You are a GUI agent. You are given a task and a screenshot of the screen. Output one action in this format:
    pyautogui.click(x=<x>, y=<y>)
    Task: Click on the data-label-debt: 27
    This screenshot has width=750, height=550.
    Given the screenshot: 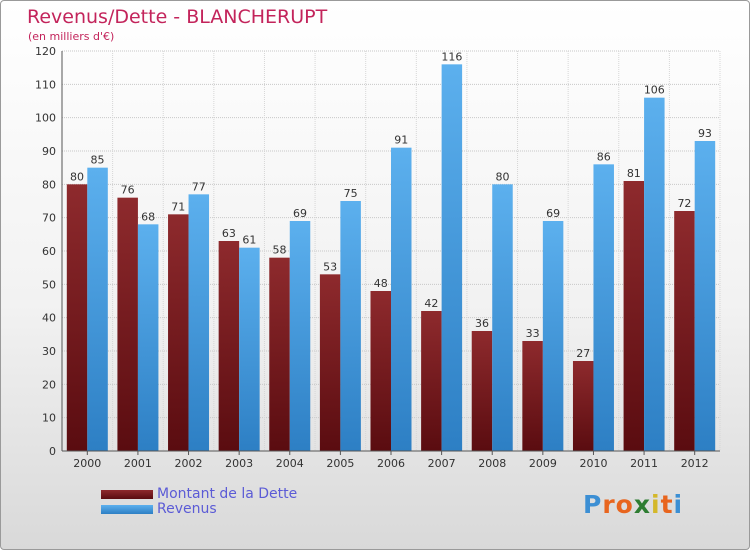 What is the action you would take?
    pyautogui.click(x=583, y=353)
    